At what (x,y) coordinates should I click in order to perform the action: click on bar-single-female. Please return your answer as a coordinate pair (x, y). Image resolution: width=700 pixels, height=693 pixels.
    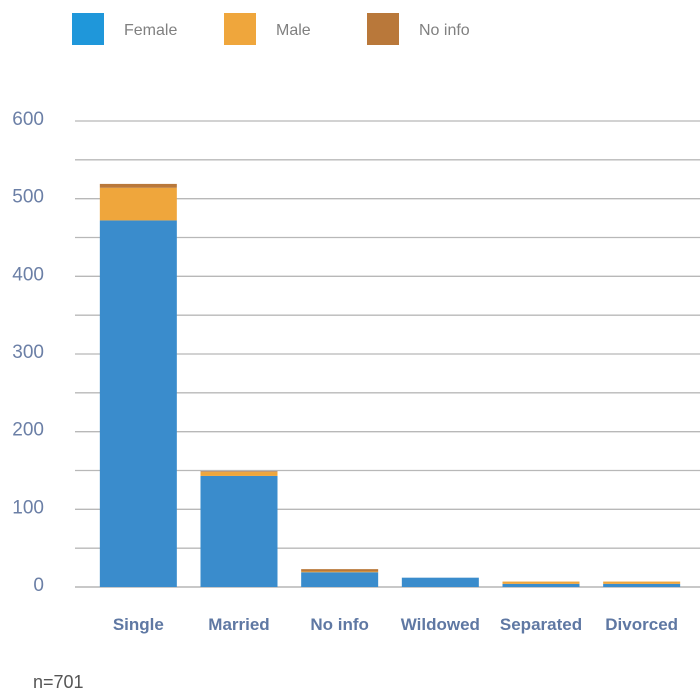
    Looking at the image, I should click on (138, 403).